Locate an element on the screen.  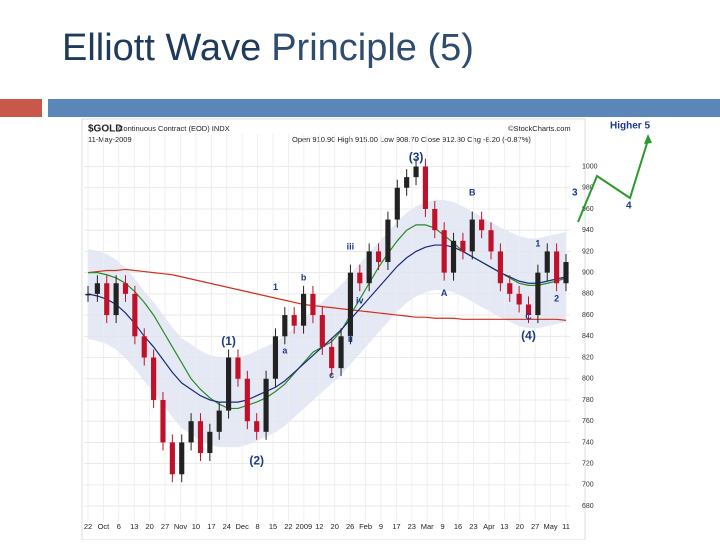
wave-label: iv is located at coordinates (360, 301).